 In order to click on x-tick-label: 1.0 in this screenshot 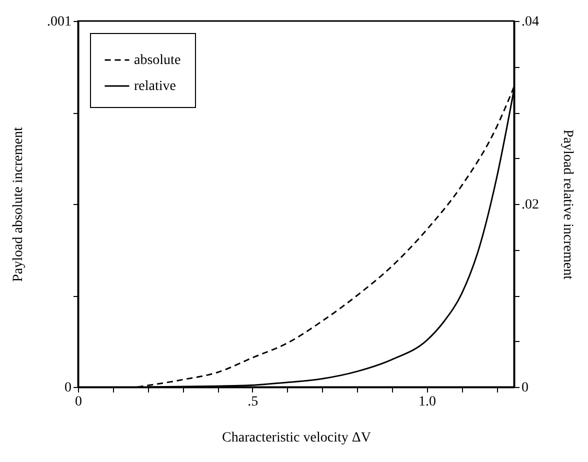, I will do `click(427, 402)`.